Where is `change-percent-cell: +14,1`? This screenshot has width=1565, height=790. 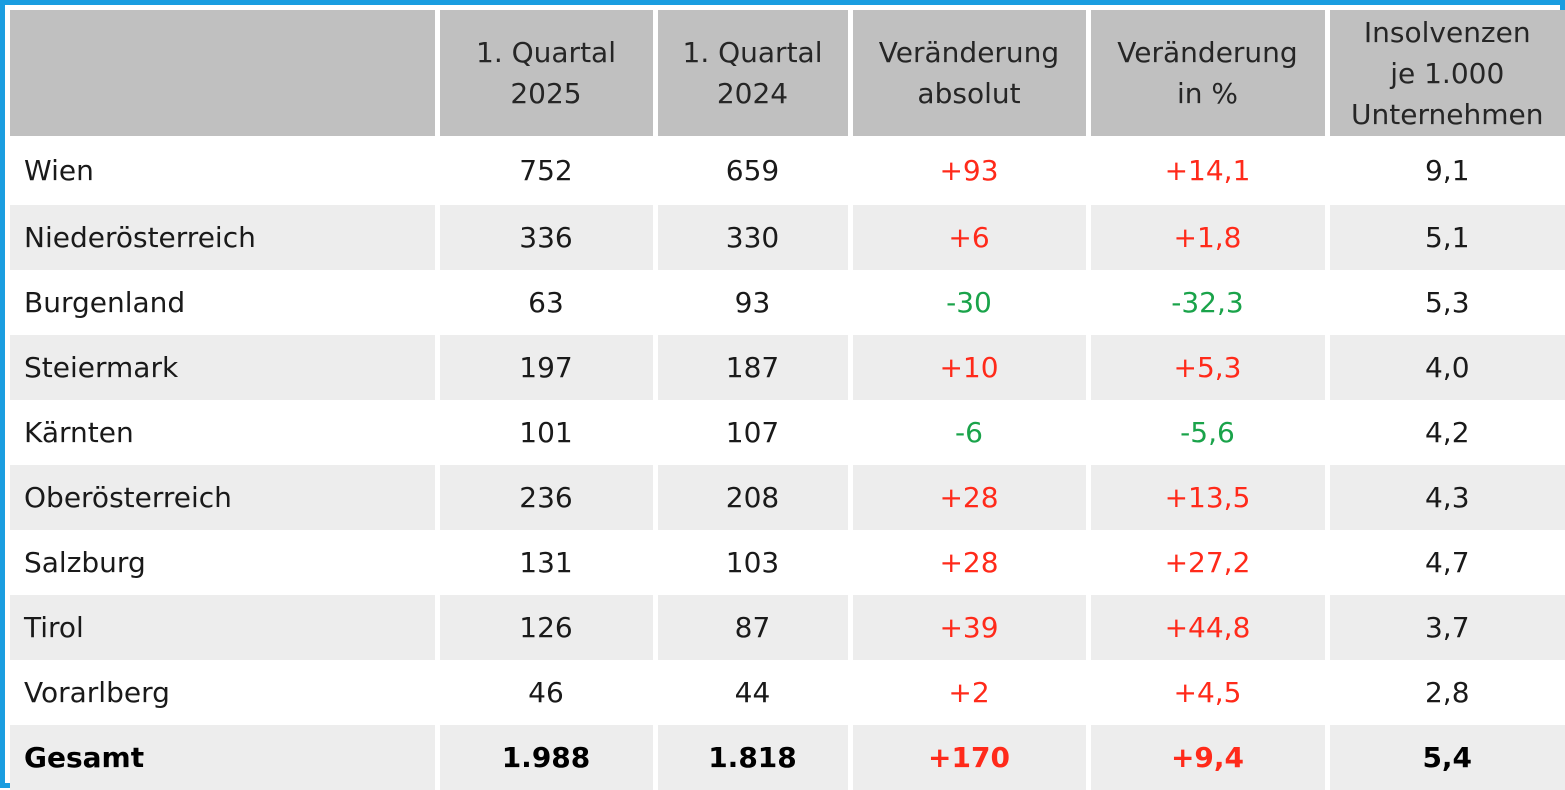 change-percent-cell: +14,1 is located at coordinates (1209, 170).